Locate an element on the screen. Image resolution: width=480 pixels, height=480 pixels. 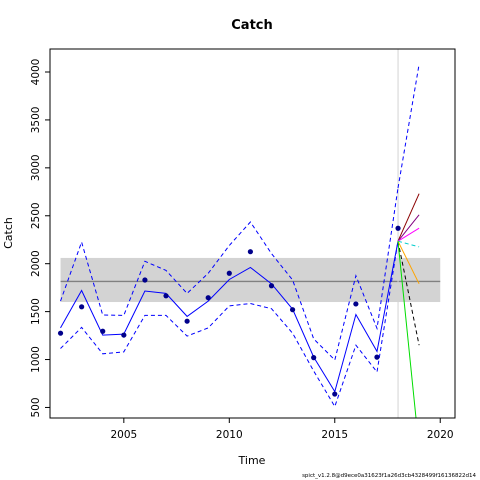
y-tick-label: 1500 is located at coordinates (36, 311).